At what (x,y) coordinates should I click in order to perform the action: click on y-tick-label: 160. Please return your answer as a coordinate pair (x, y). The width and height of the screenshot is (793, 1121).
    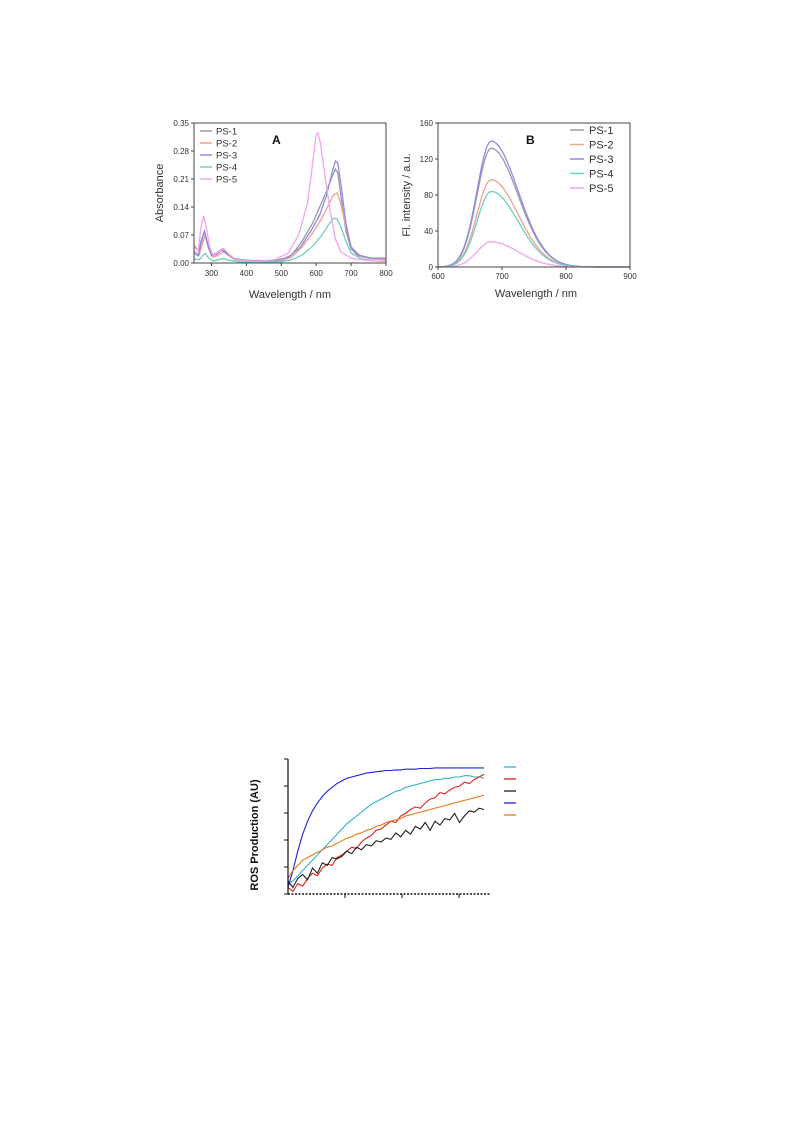
    Looking at the image, I should click on (427, 123).